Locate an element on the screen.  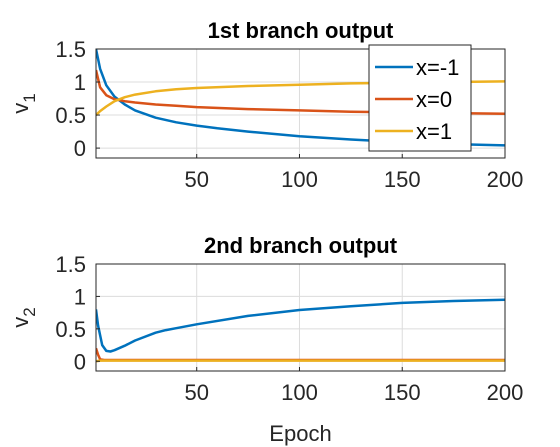
plot-area is located at coordinates (300, 330).